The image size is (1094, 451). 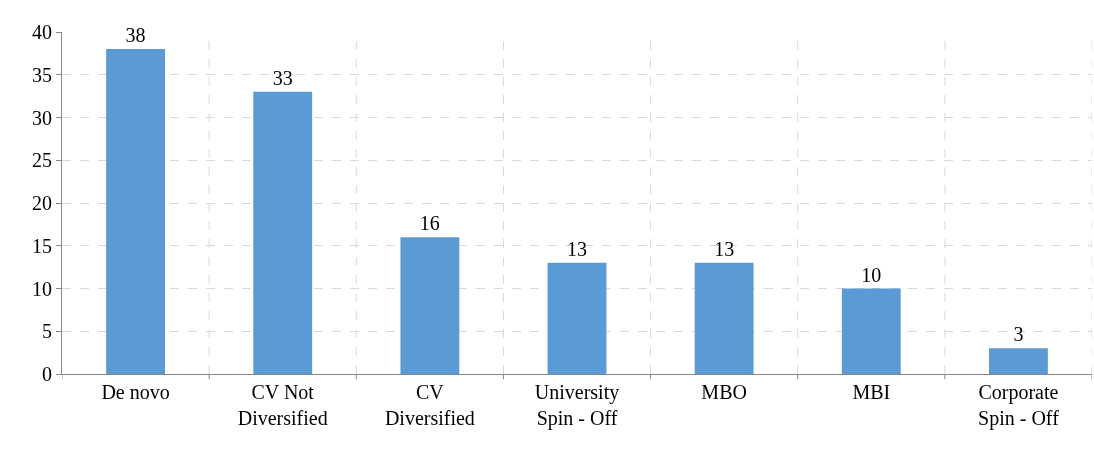 What do you see at coordinates (47, 374) in the screenshot?
I see `y-tick-label: 0` at bounding box center [47, 374].